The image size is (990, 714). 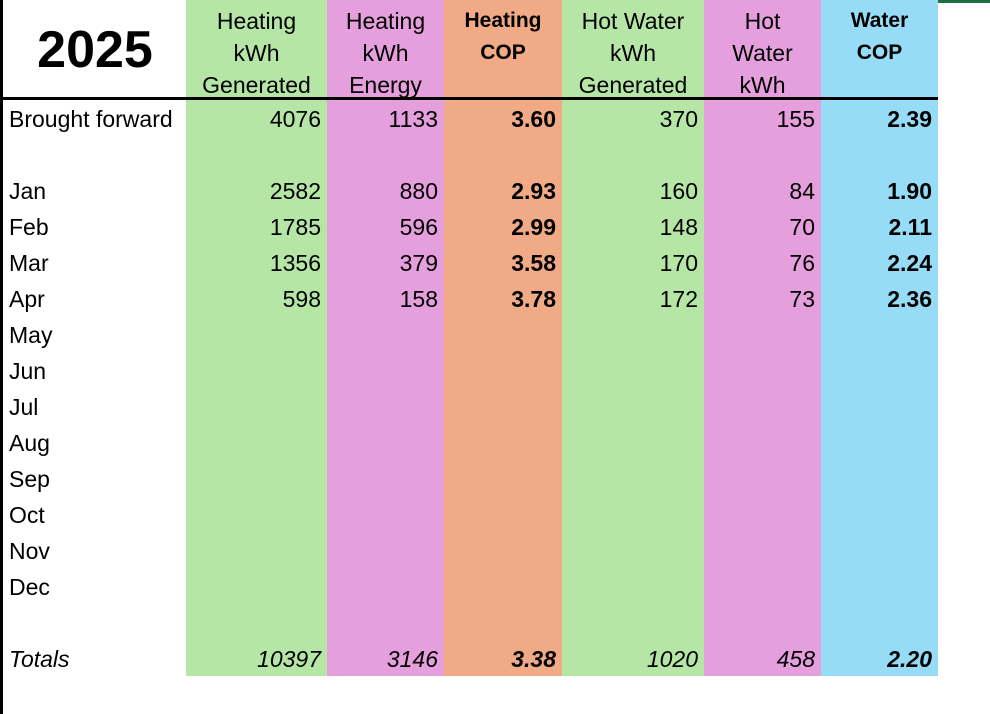 What do you see at coordinates (301, 299) in the screenshot?
I see `table-cell: 598` at bounding box center [301, 299].